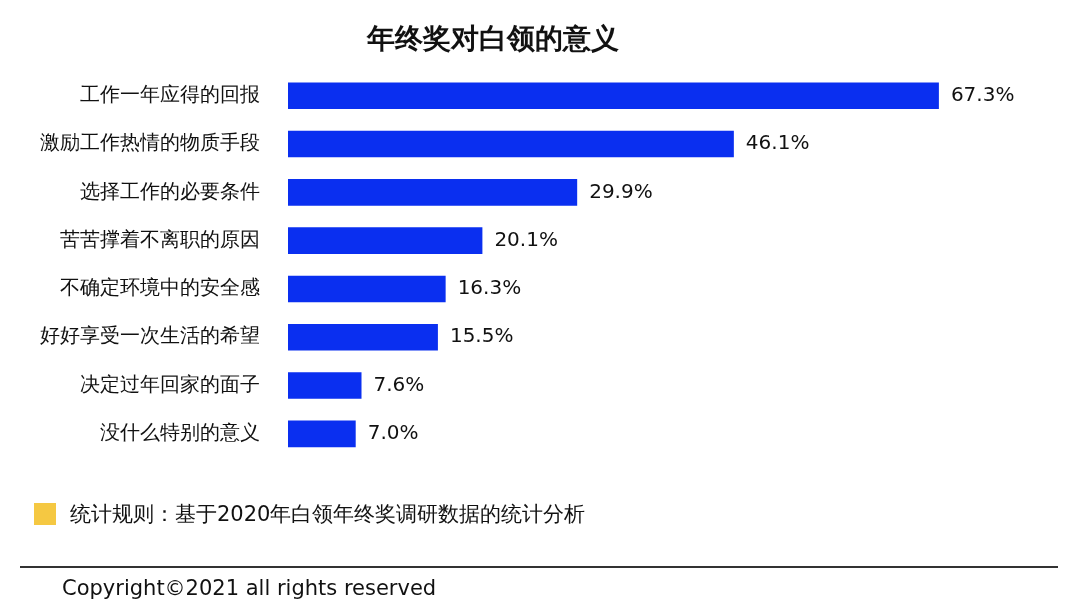 This screenshot has height=612, width=1080. Describe the element at coordinates (489, 287) in the screenshot. I see `data-label: 16.3%` at that location.